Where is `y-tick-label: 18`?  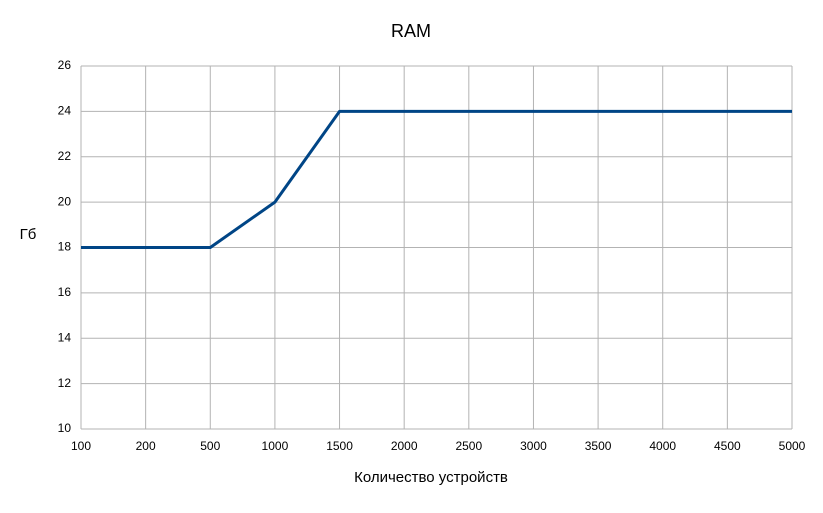 y-tick-label: 18 is located at coordinates (65, 247).